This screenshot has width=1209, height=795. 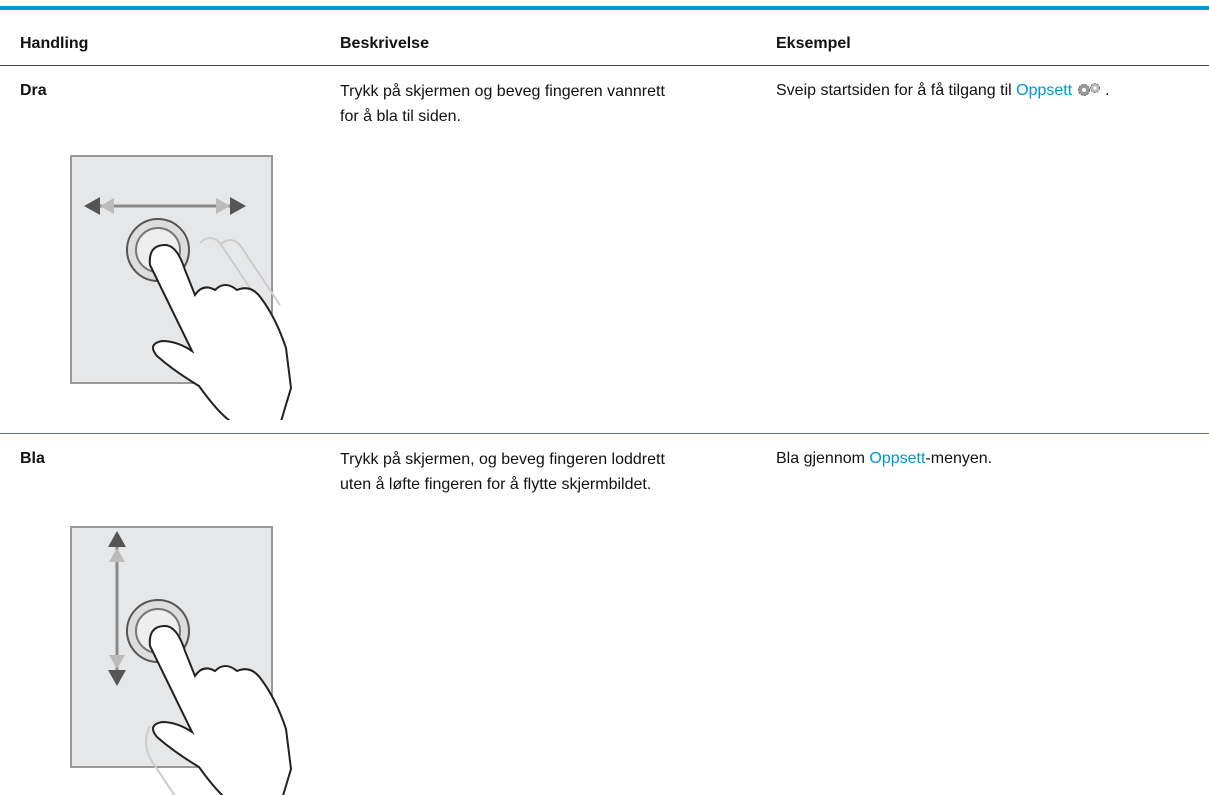 What do you see at coordinates (1089, 89) in the screenshot?
I see `gear-icon` at bounding box center [1089, 89].